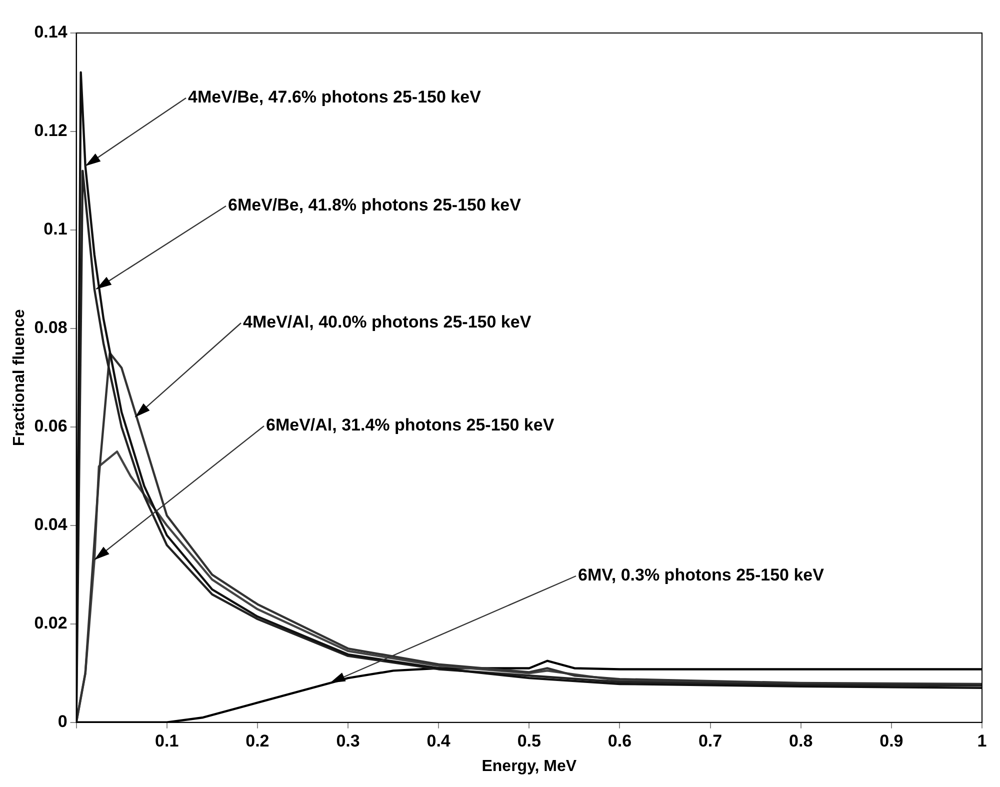 The width and height of the screenshot is (1000, 787). Describe the element at coordinates (801, 740) in the screenshot. I see `x-tick-label: 0.8` at that location.